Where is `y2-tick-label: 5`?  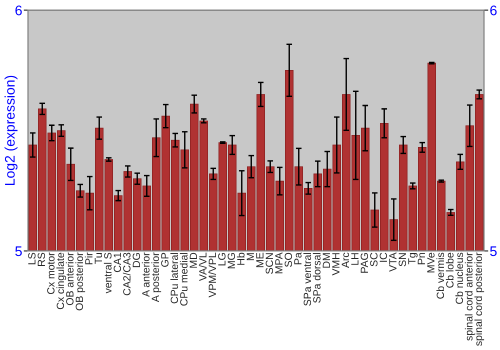
y2-tick-label: 5 is located at coordinates (493, 251).